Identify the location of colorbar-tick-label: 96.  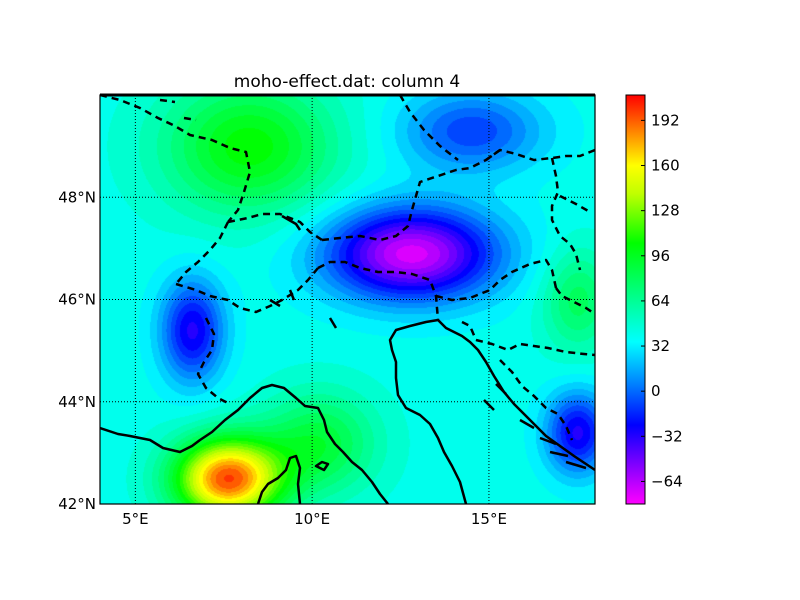
(660, 256).